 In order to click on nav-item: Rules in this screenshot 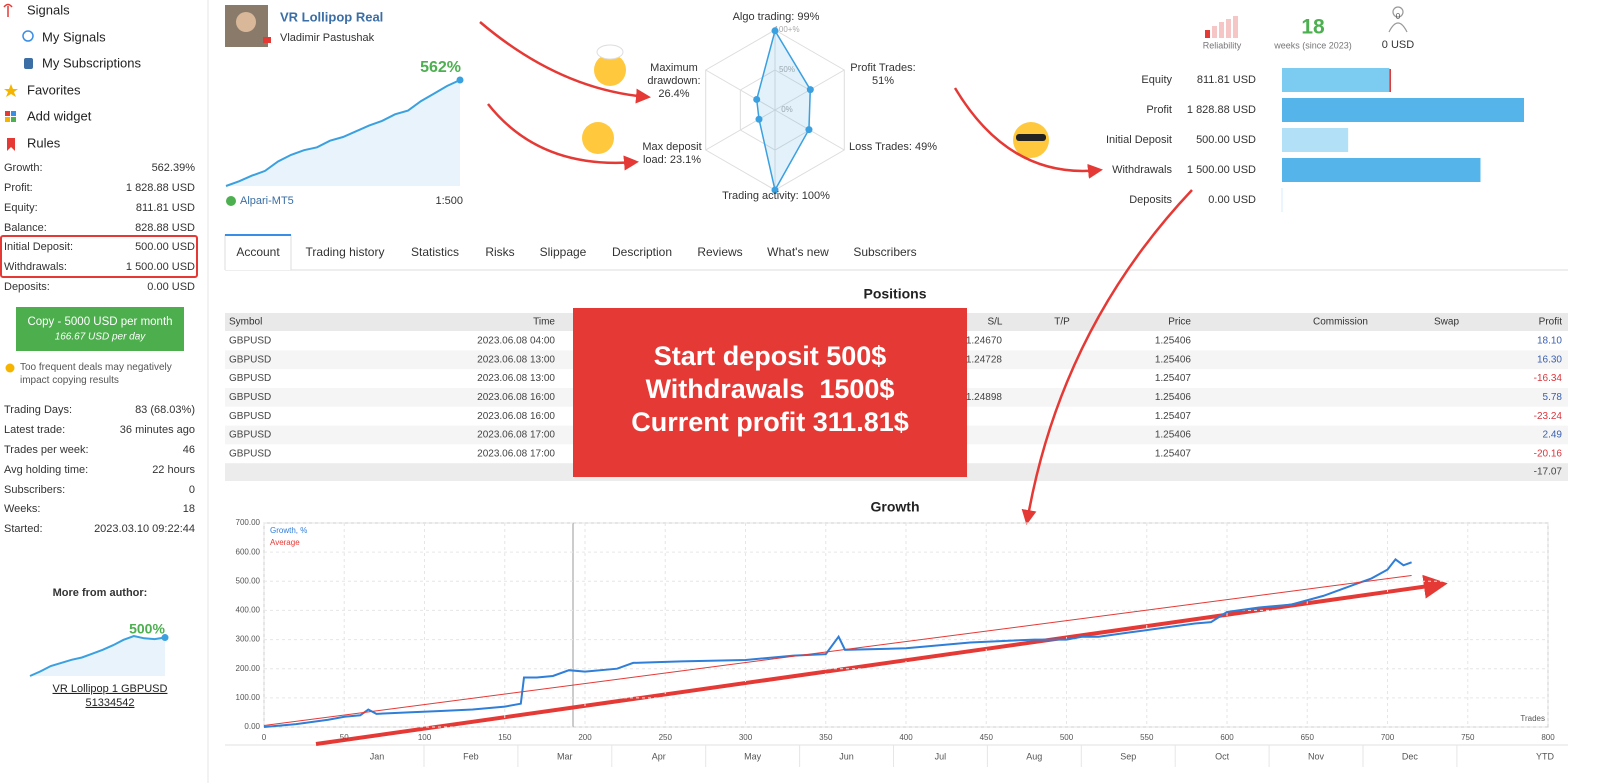, I will do `click(44, 142)`.